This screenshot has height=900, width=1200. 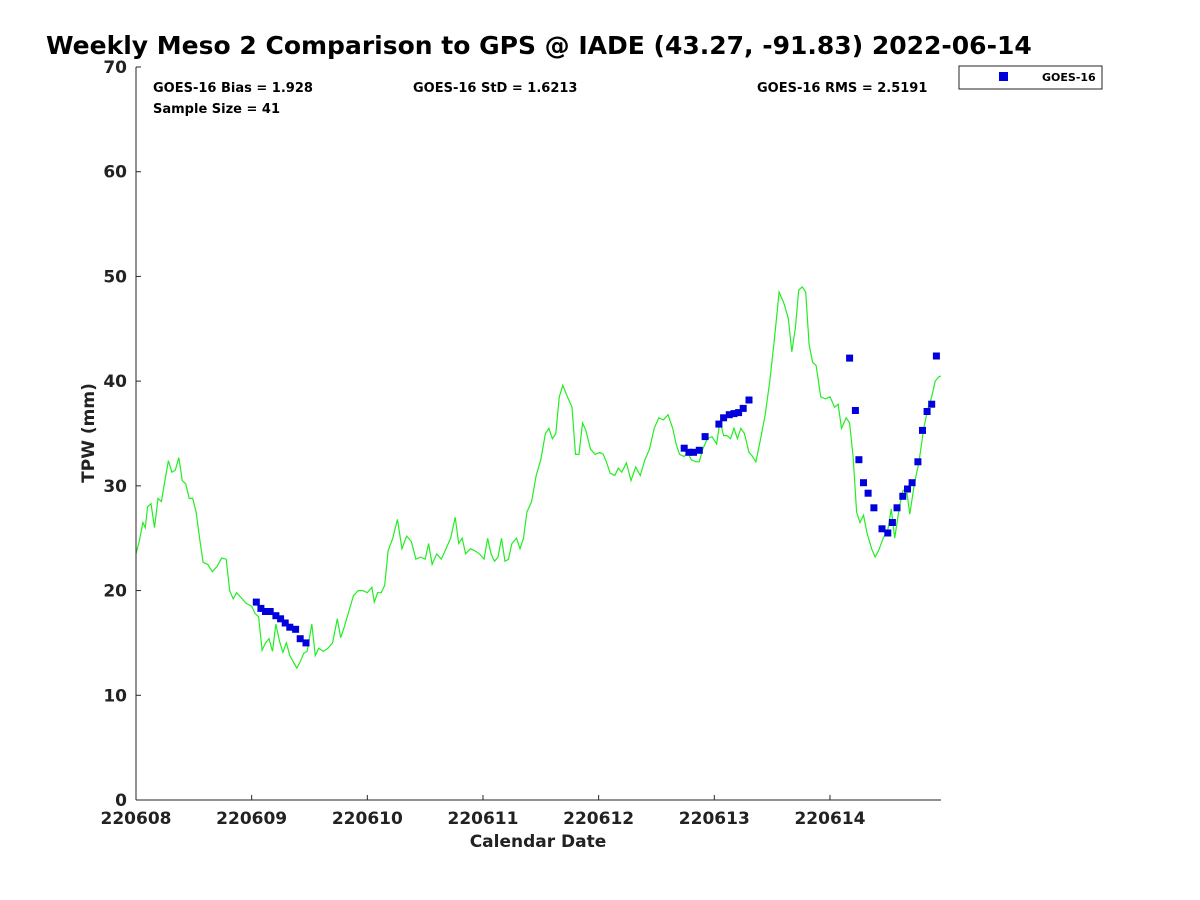 What do you see at coordinates (367, 819) in the screenshot?
I see `x-tick-label: 220610` at bounding box center [367, 819].